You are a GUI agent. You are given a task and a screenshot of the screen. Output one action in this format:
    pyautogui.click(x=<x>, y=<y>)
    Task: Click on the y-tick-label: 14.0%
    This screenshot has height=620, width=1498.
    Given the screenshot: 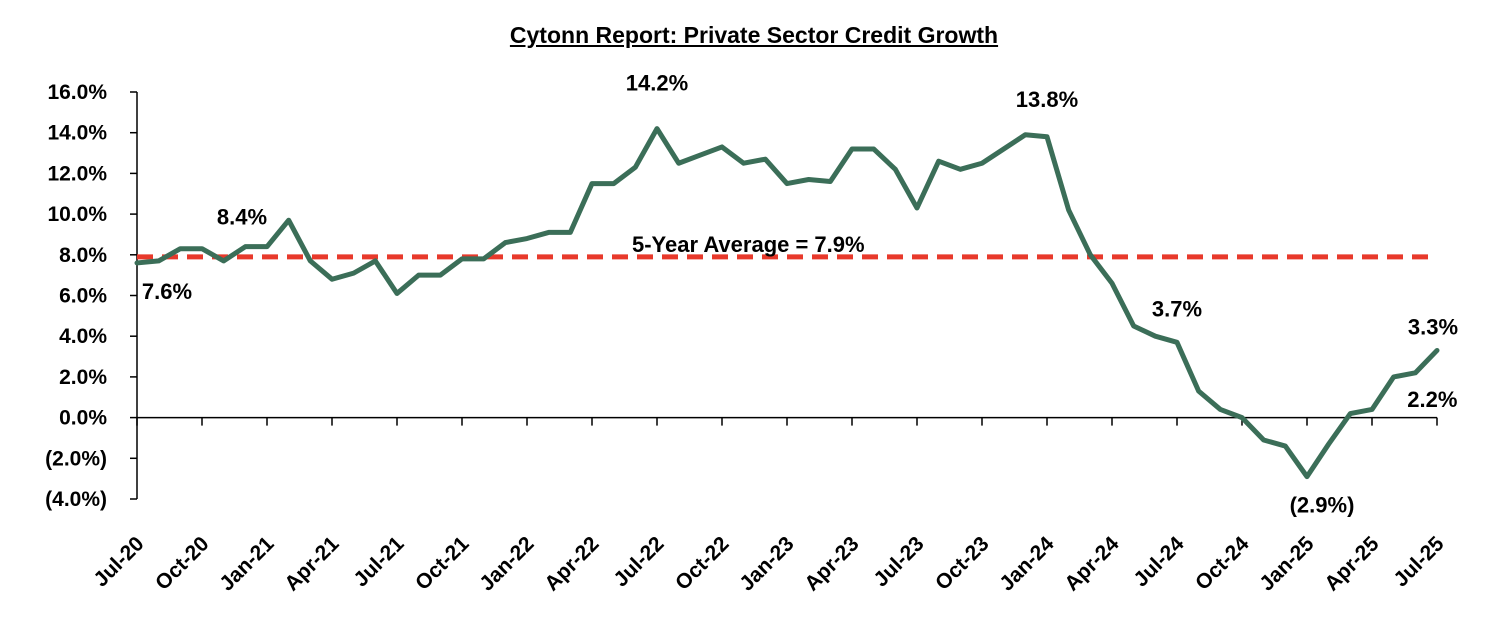 What is the action you would take?
    pyautogui.click(x=77, y=133)
    